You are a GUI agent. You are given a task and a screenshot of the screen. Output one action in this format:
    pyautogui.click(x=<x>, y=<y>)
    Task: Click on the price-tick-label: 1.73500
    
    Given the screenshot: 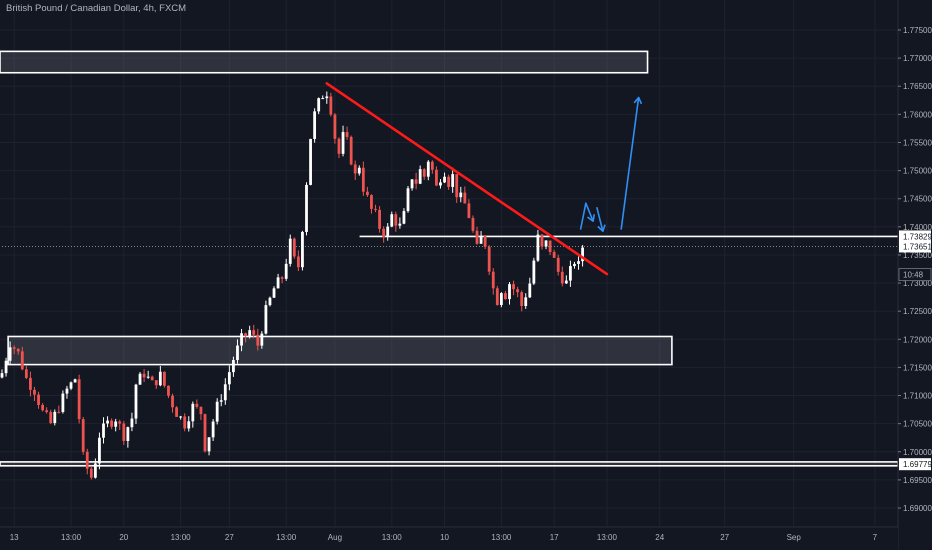 What is the action you would take?
    pyautogui.click(x=917, y=255)
    